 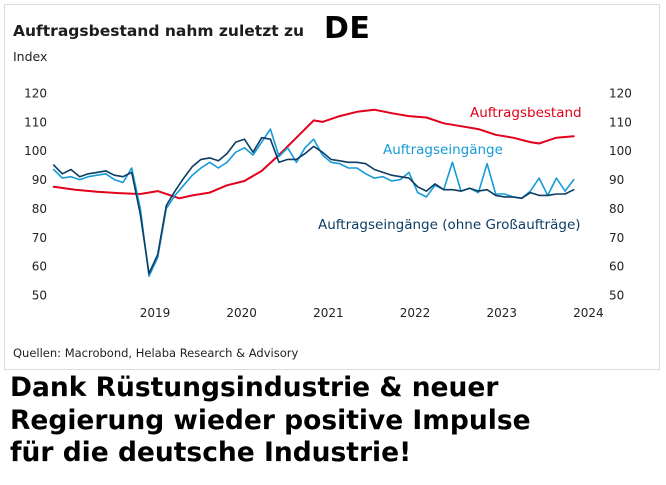 I want to click on chart-title: Auftragsbestand nahm zuletzt zu, so click(x=159, y=31).